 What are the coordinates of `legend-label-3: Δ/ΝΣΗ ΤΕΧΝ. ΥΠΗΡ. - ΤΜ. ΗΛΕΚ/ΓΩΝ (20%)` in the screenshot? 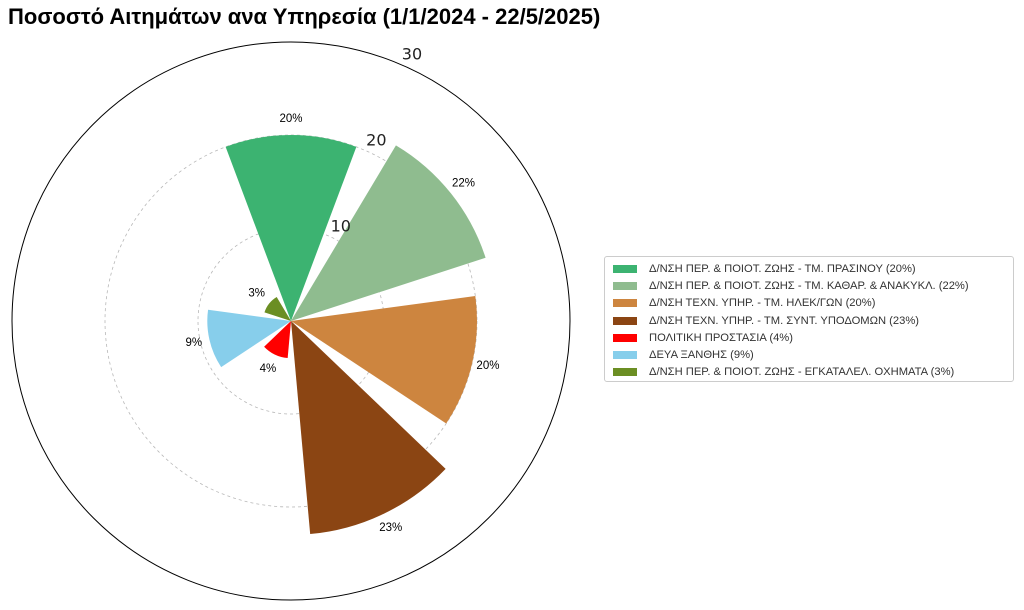 It's located at (762, 303).